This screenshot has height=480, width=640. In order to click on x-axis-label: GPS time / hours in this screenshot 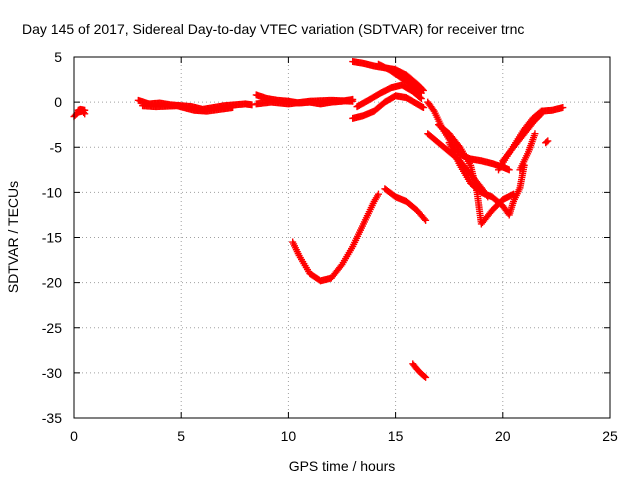, I will do `click(342, 466)`.